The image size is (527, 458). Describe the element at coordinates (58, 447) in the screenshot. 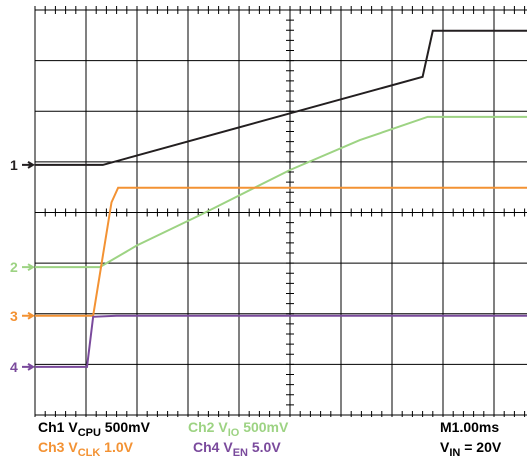

I see `label-text: Ch3 V` at that location.